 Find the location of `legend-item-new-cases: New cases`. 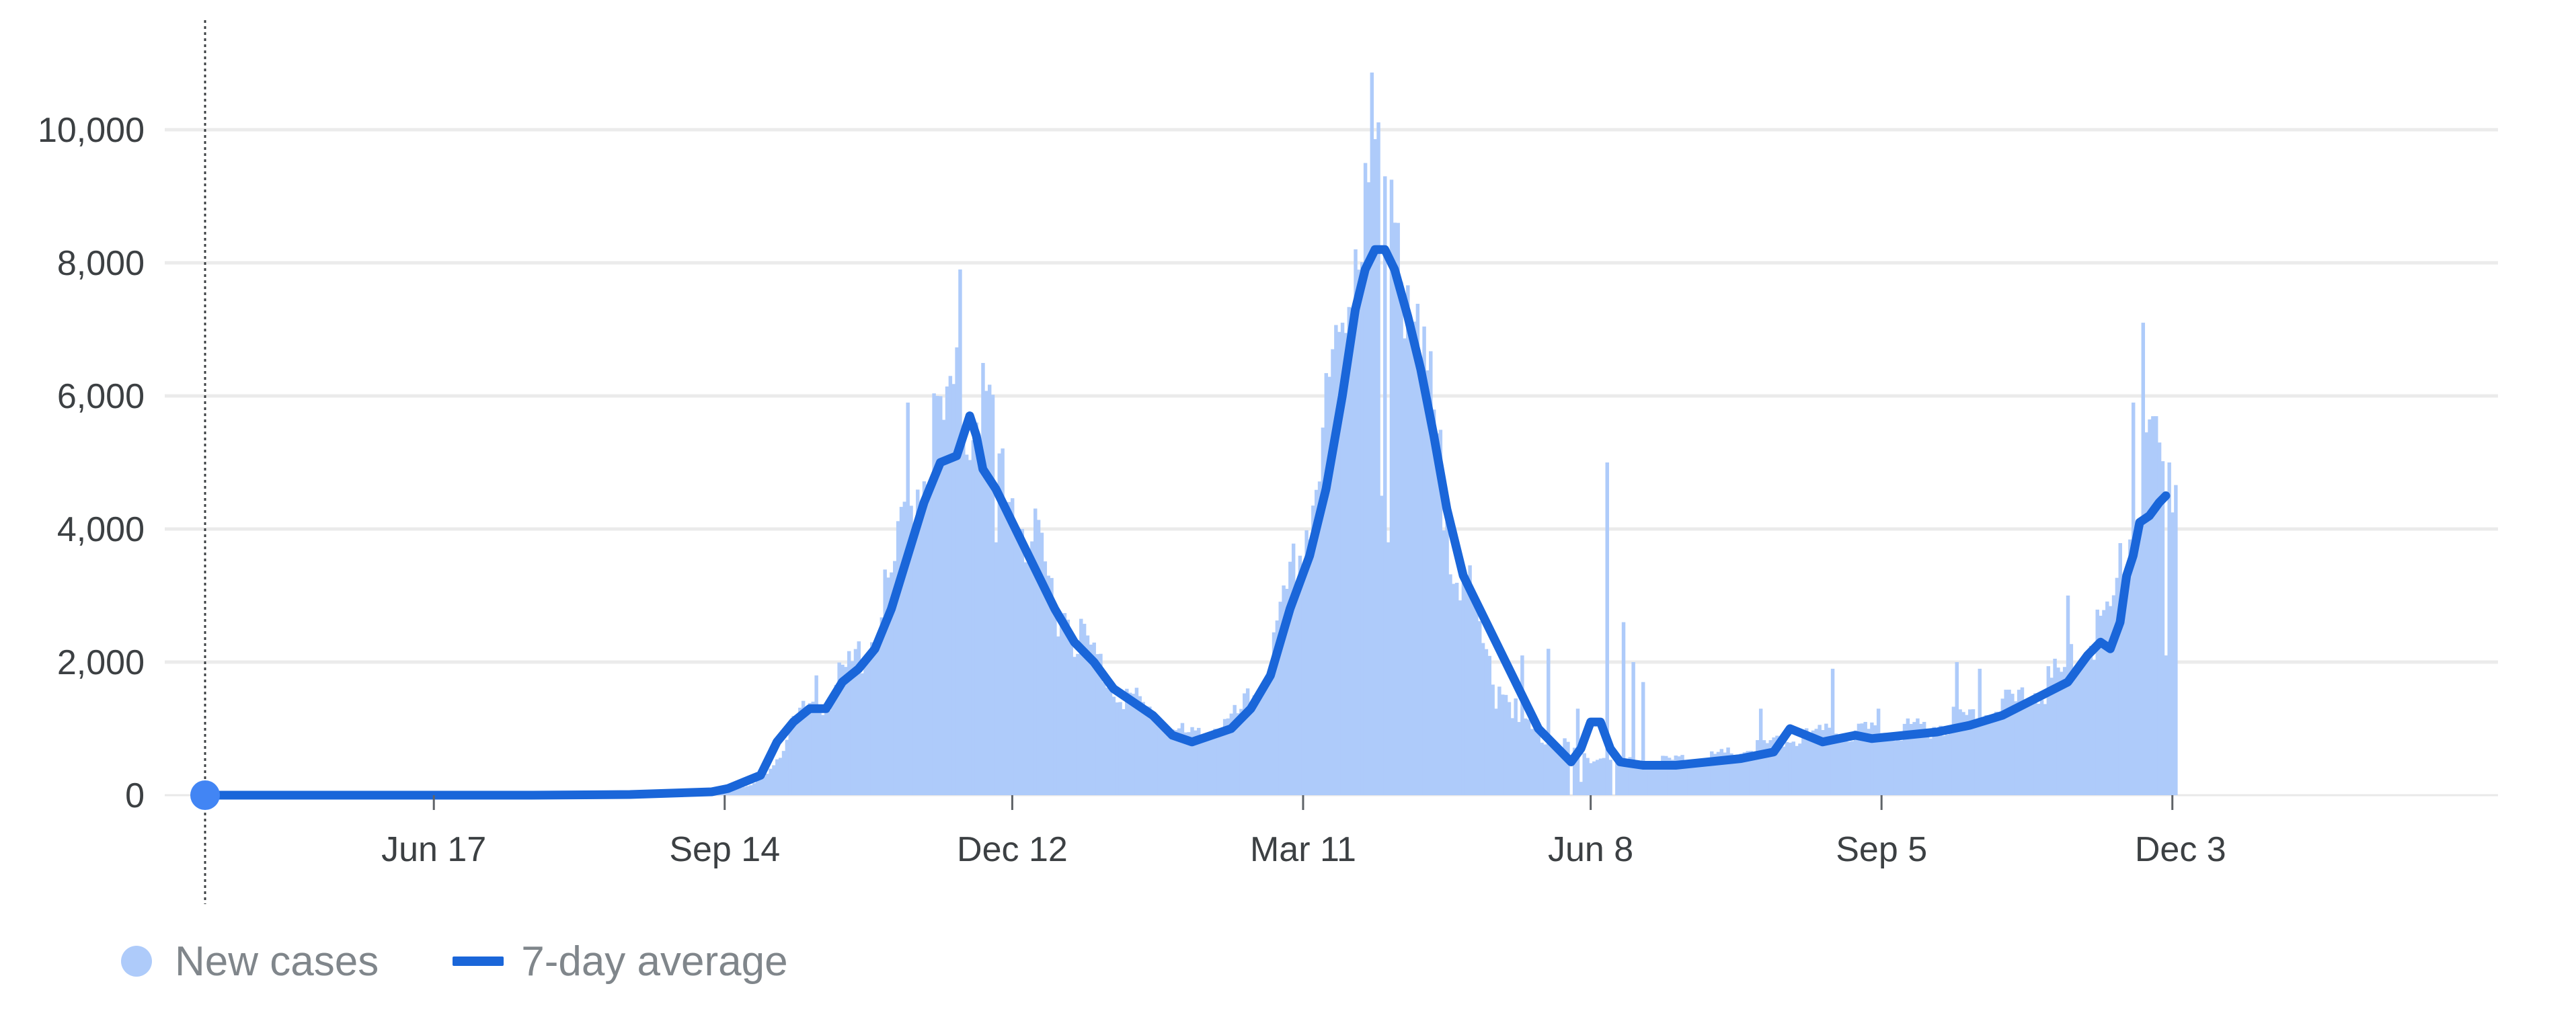

legend-item-new-cases: New cases is located at coordinates (250, 961).